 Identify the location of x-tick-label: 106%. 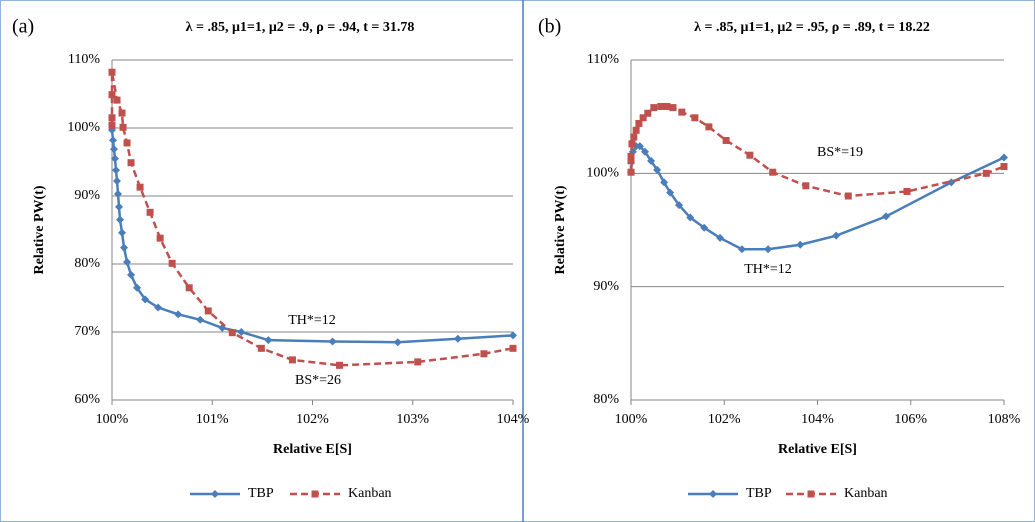
(910, 419).